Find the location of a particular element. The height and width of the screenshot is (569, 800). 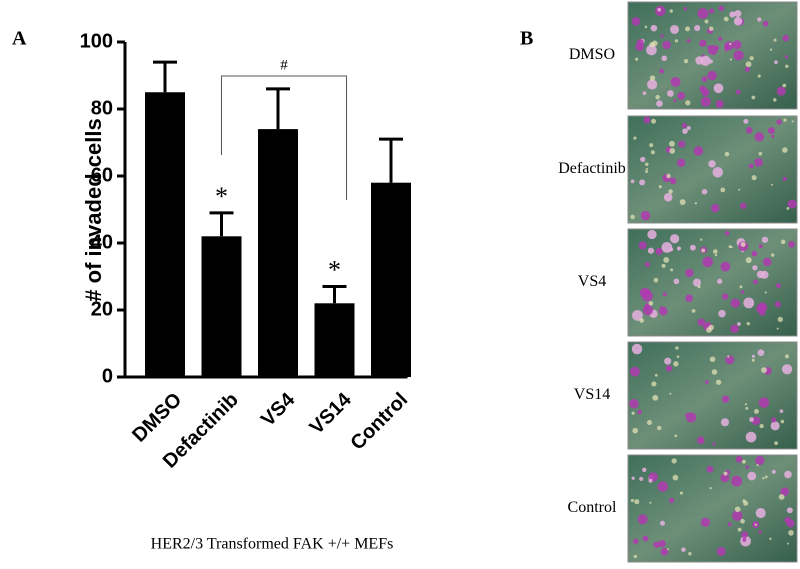

y-tick-label: 60 is located at coordinates (102, 175).